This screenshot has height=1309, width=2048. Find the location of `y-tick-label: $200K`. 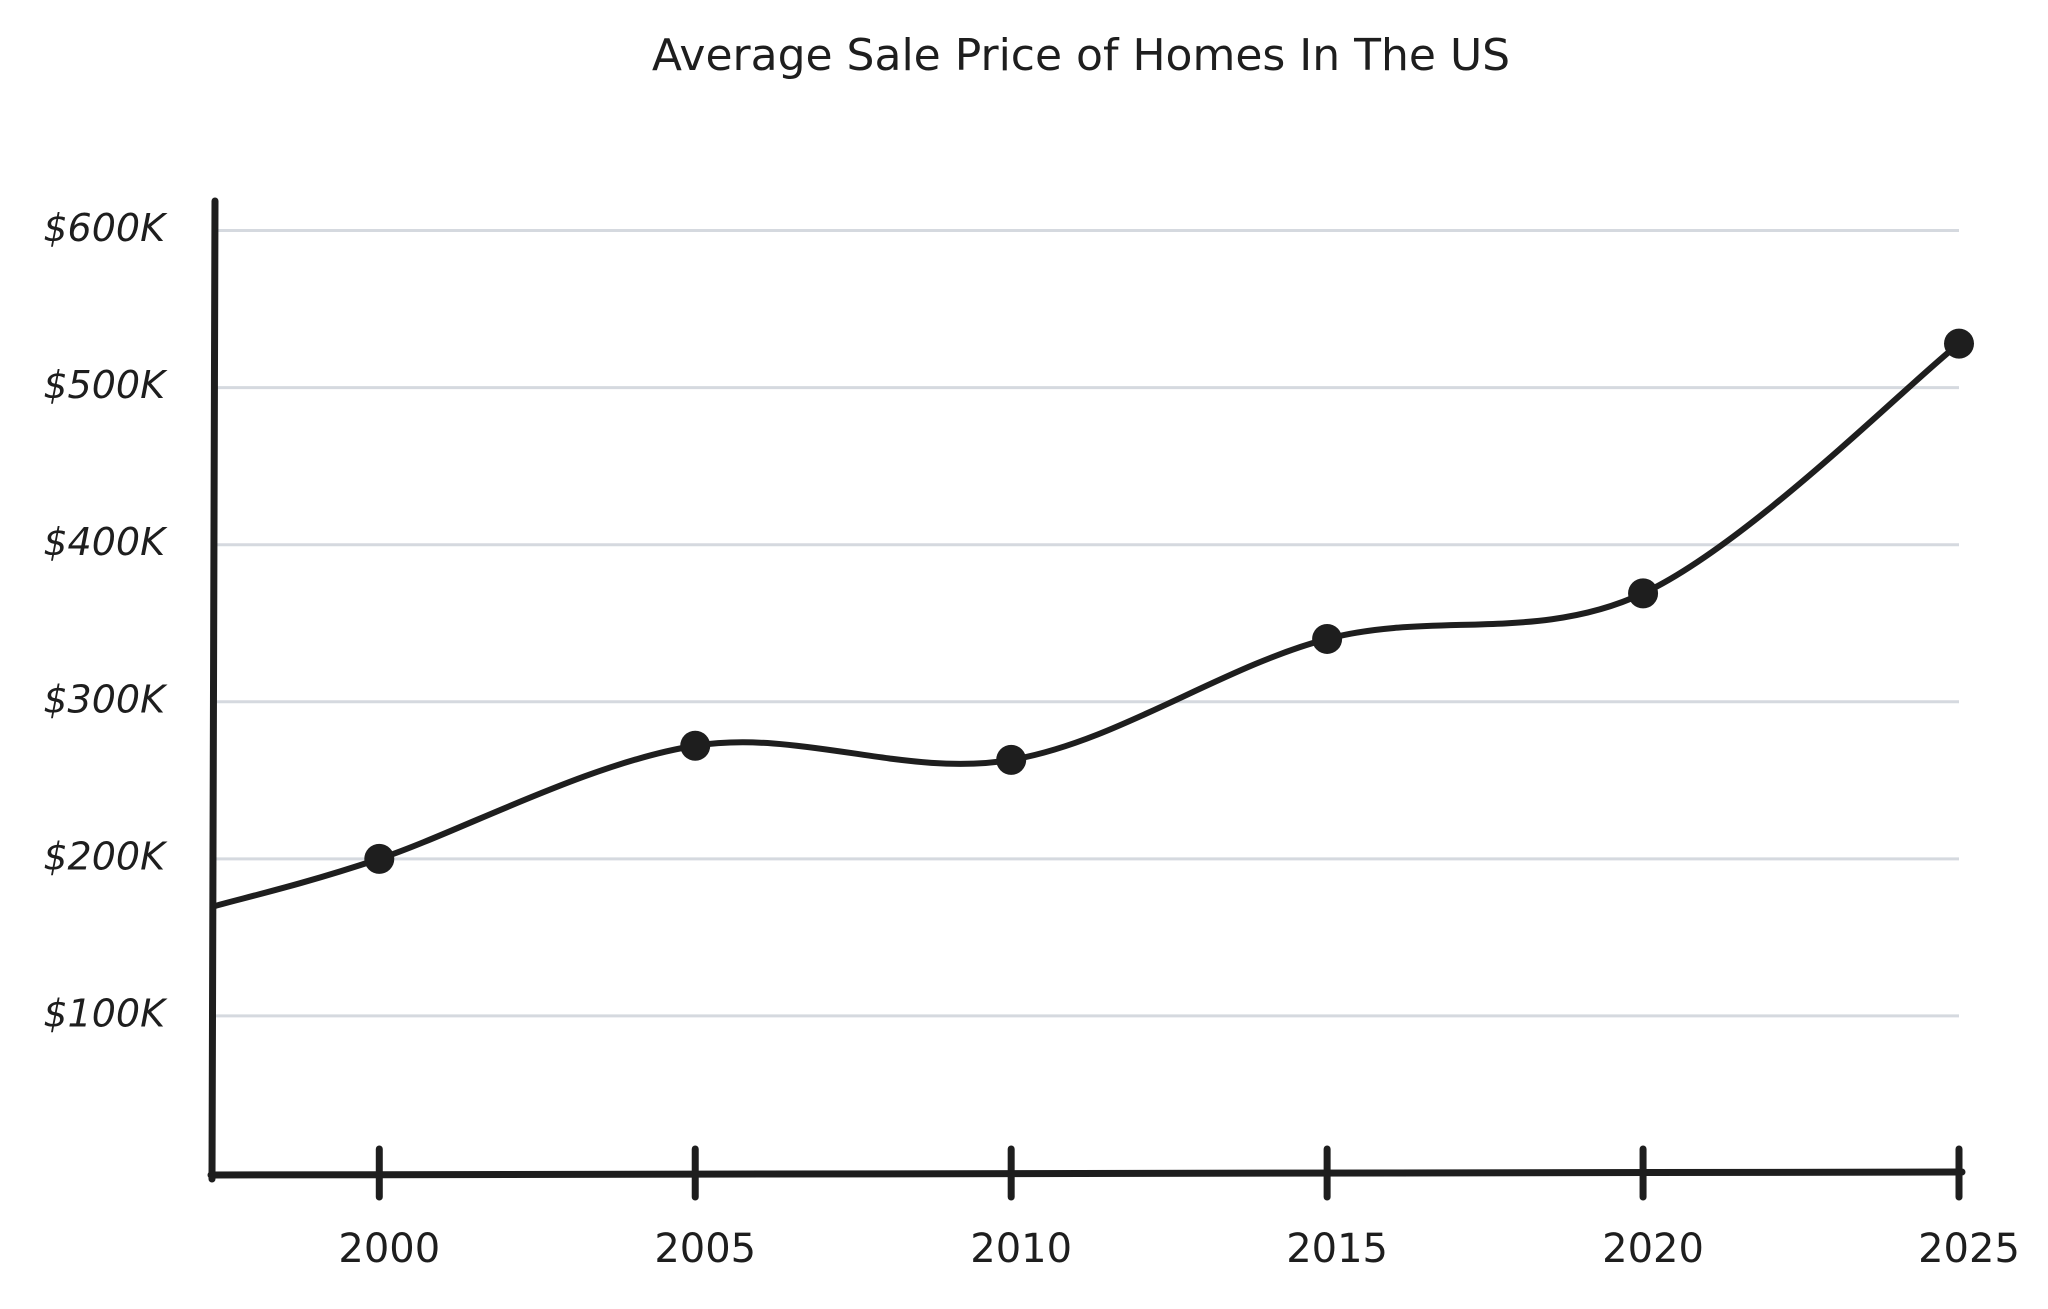

y-tick-label: $200K is located at coordinates (105, 856).